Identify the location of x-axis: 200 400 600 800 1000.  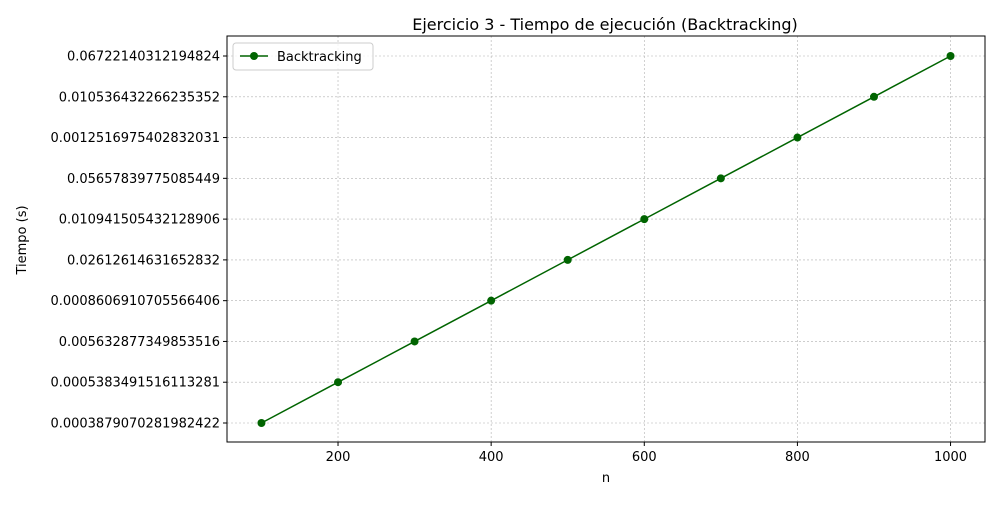
(646, 453).